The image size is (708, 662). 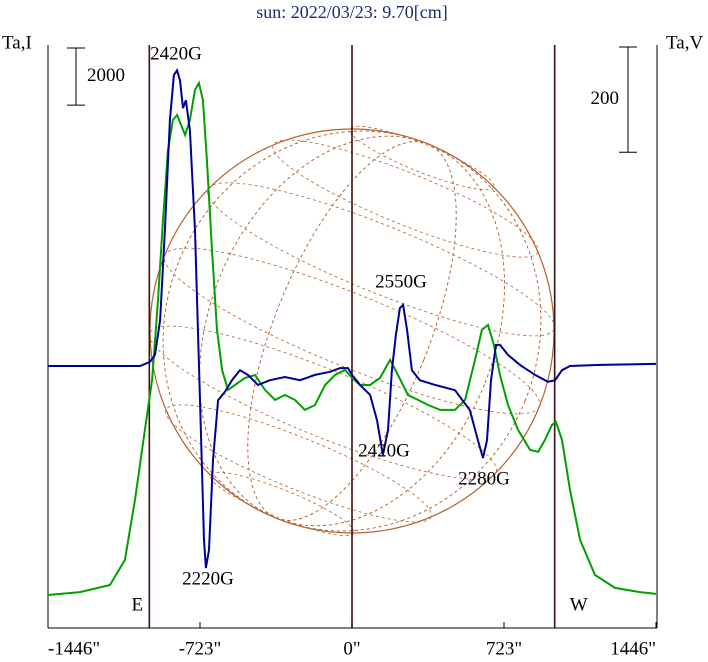 I want to click on scale-label: 200, so click(x=605, y=98).